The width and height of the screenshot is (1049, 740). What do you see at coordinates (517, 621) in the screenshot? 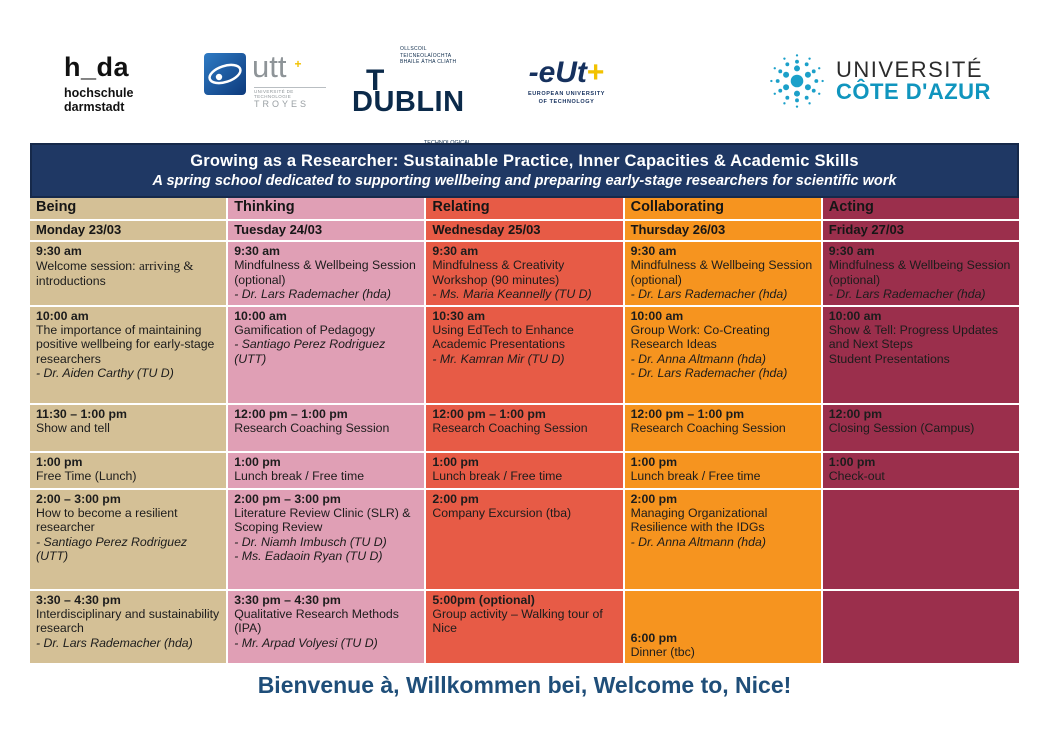
I see `cell-title: Group activity – Walking tour of Nice` at bounding box center [517, 621].